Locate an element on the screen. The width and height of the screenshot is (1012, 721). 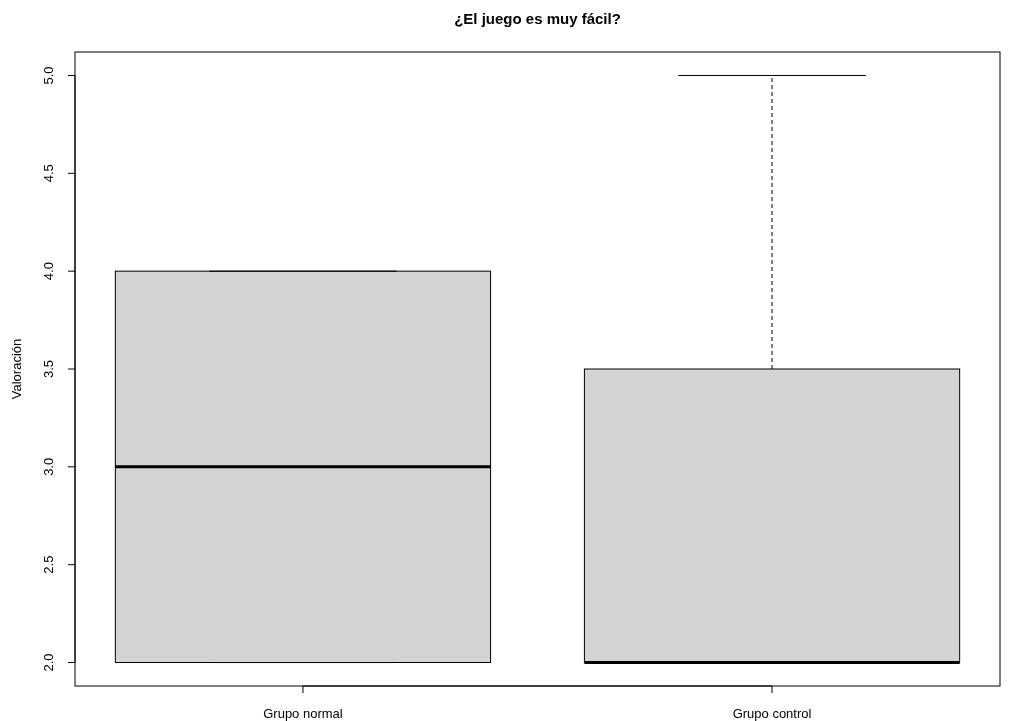
y-tick-label: 2.5 is located at coordinates (49, 564).